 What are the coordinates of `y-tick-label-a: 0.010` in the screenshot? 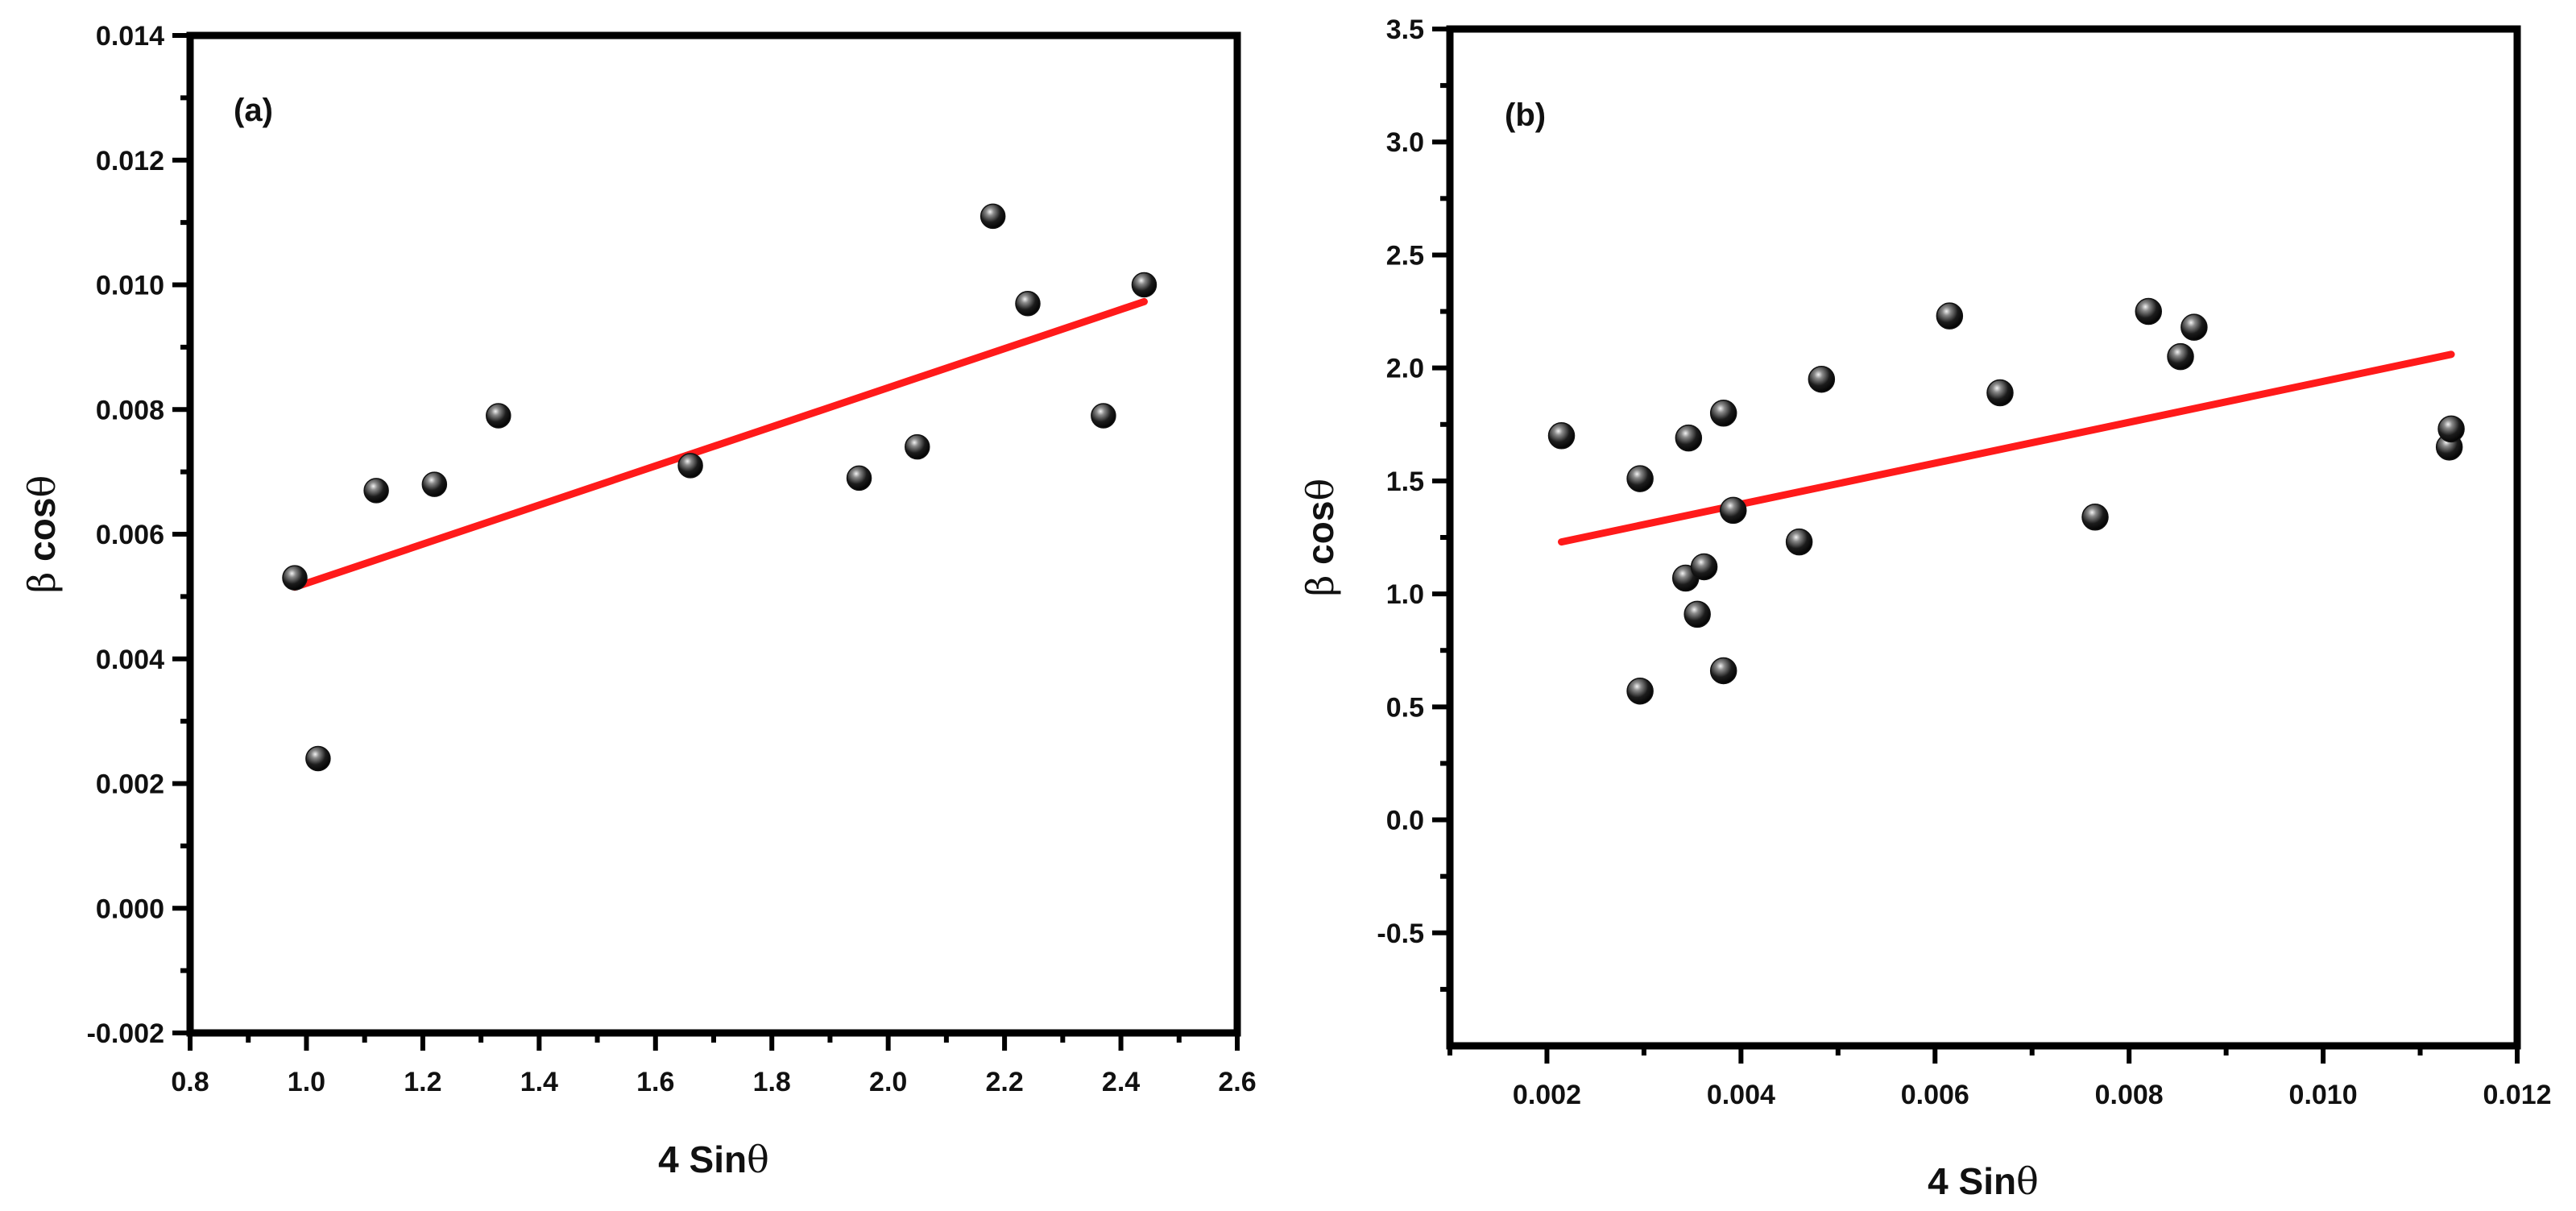 It's located at (130, 286).